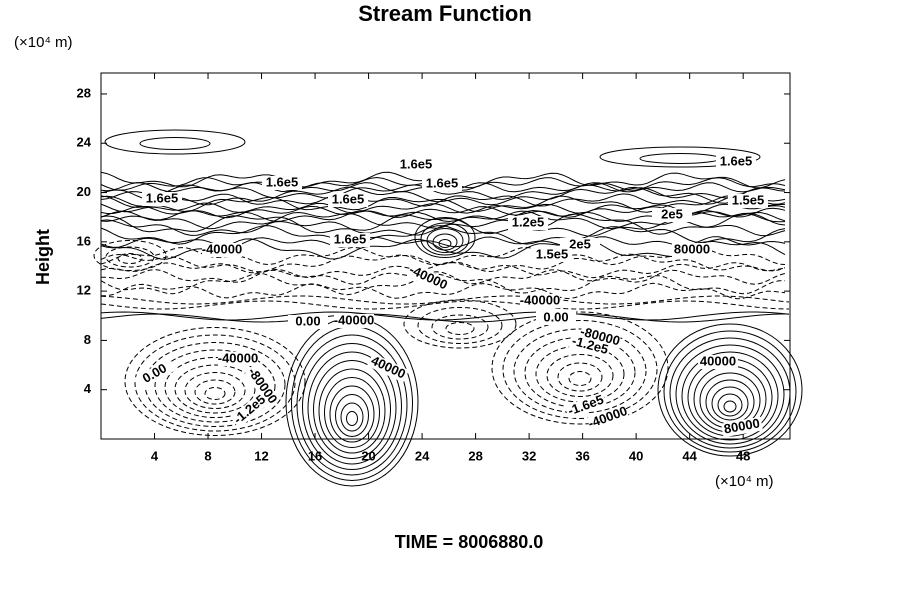 This screenshot has width=900, height=605. I want to click on x-tick-label: 28, so click(475, 455).